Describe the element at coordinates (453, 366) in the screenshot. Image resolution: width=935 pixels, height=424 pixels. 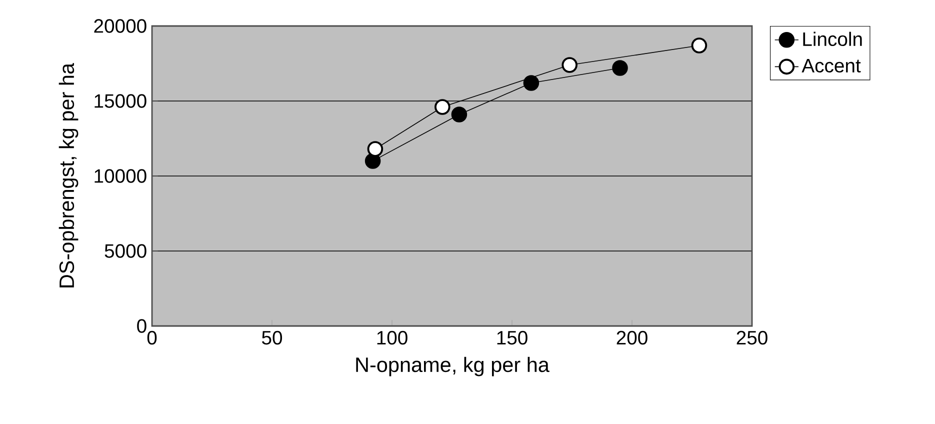
I see `x-axis-title: N-opname, kg per ha` at that location.